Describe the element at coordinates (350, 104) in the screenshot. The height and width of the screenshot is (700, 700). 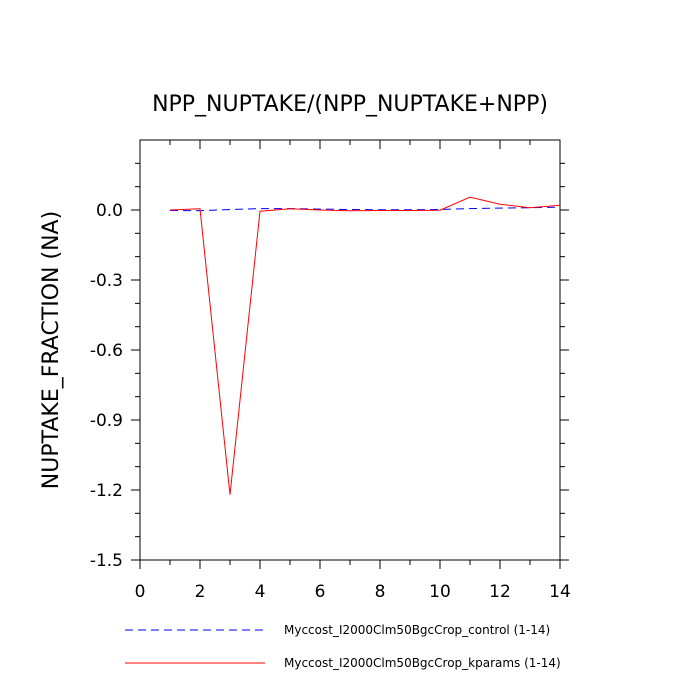
I see `chart-title: NPP_NUPTAKE/(NPP_NUPTAKE+NPP)` at that location.